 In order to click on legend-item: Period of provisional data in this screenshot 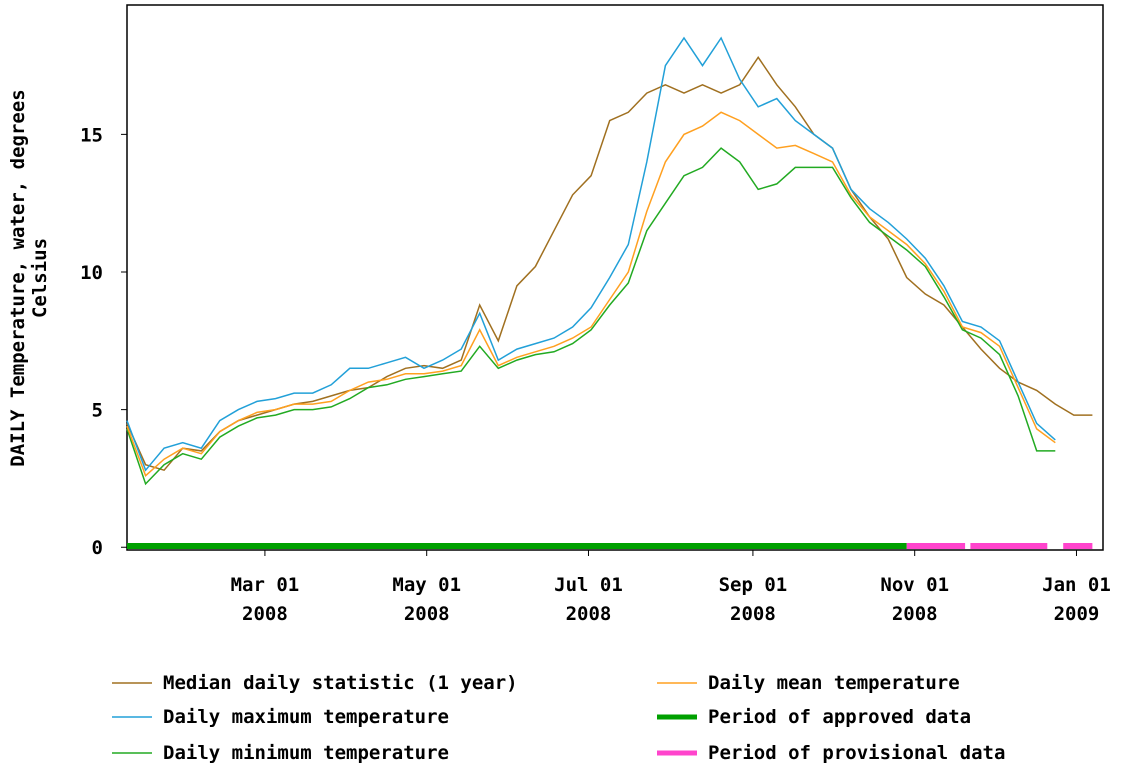, I will do `click(831, 753)`.